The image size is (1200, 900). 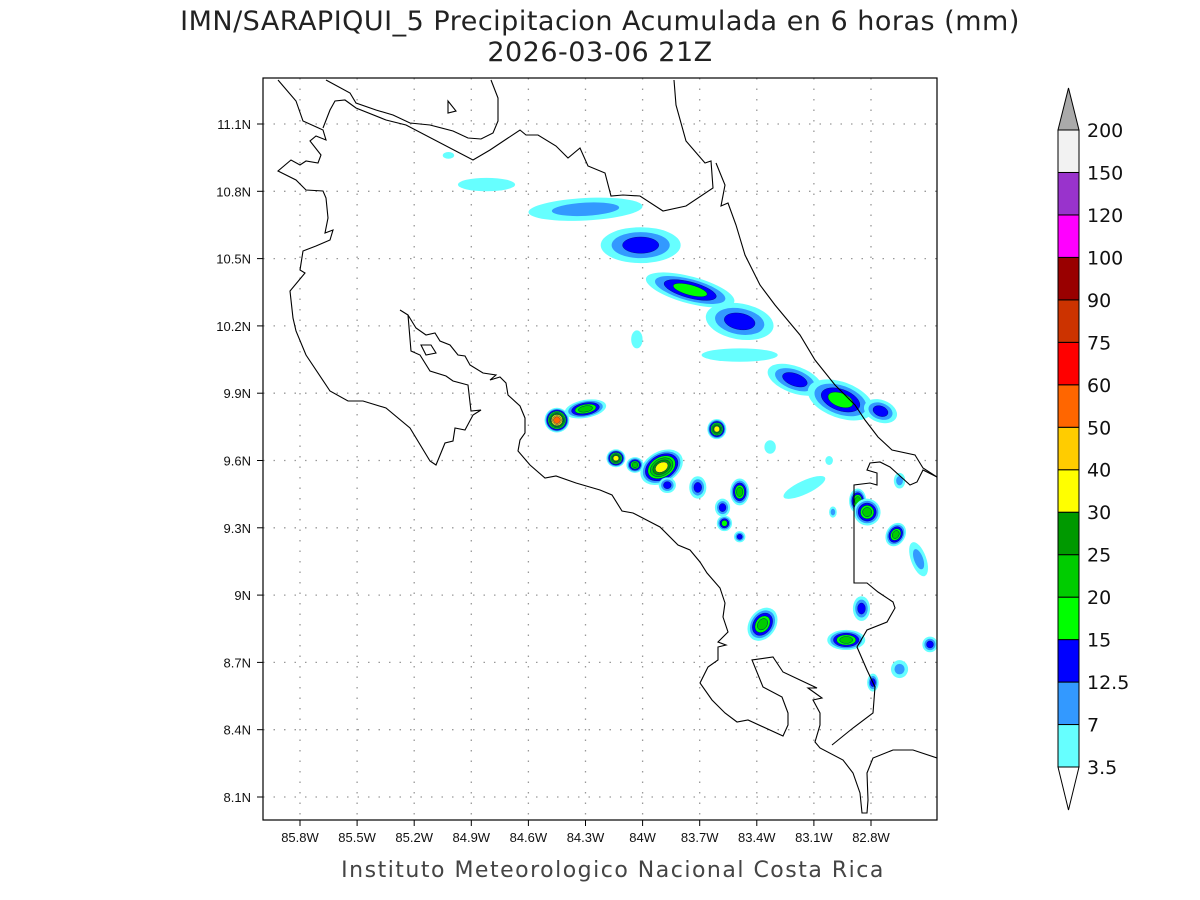 I want to click on colorbar-label: 12.5, so click(x=1108, y=683).